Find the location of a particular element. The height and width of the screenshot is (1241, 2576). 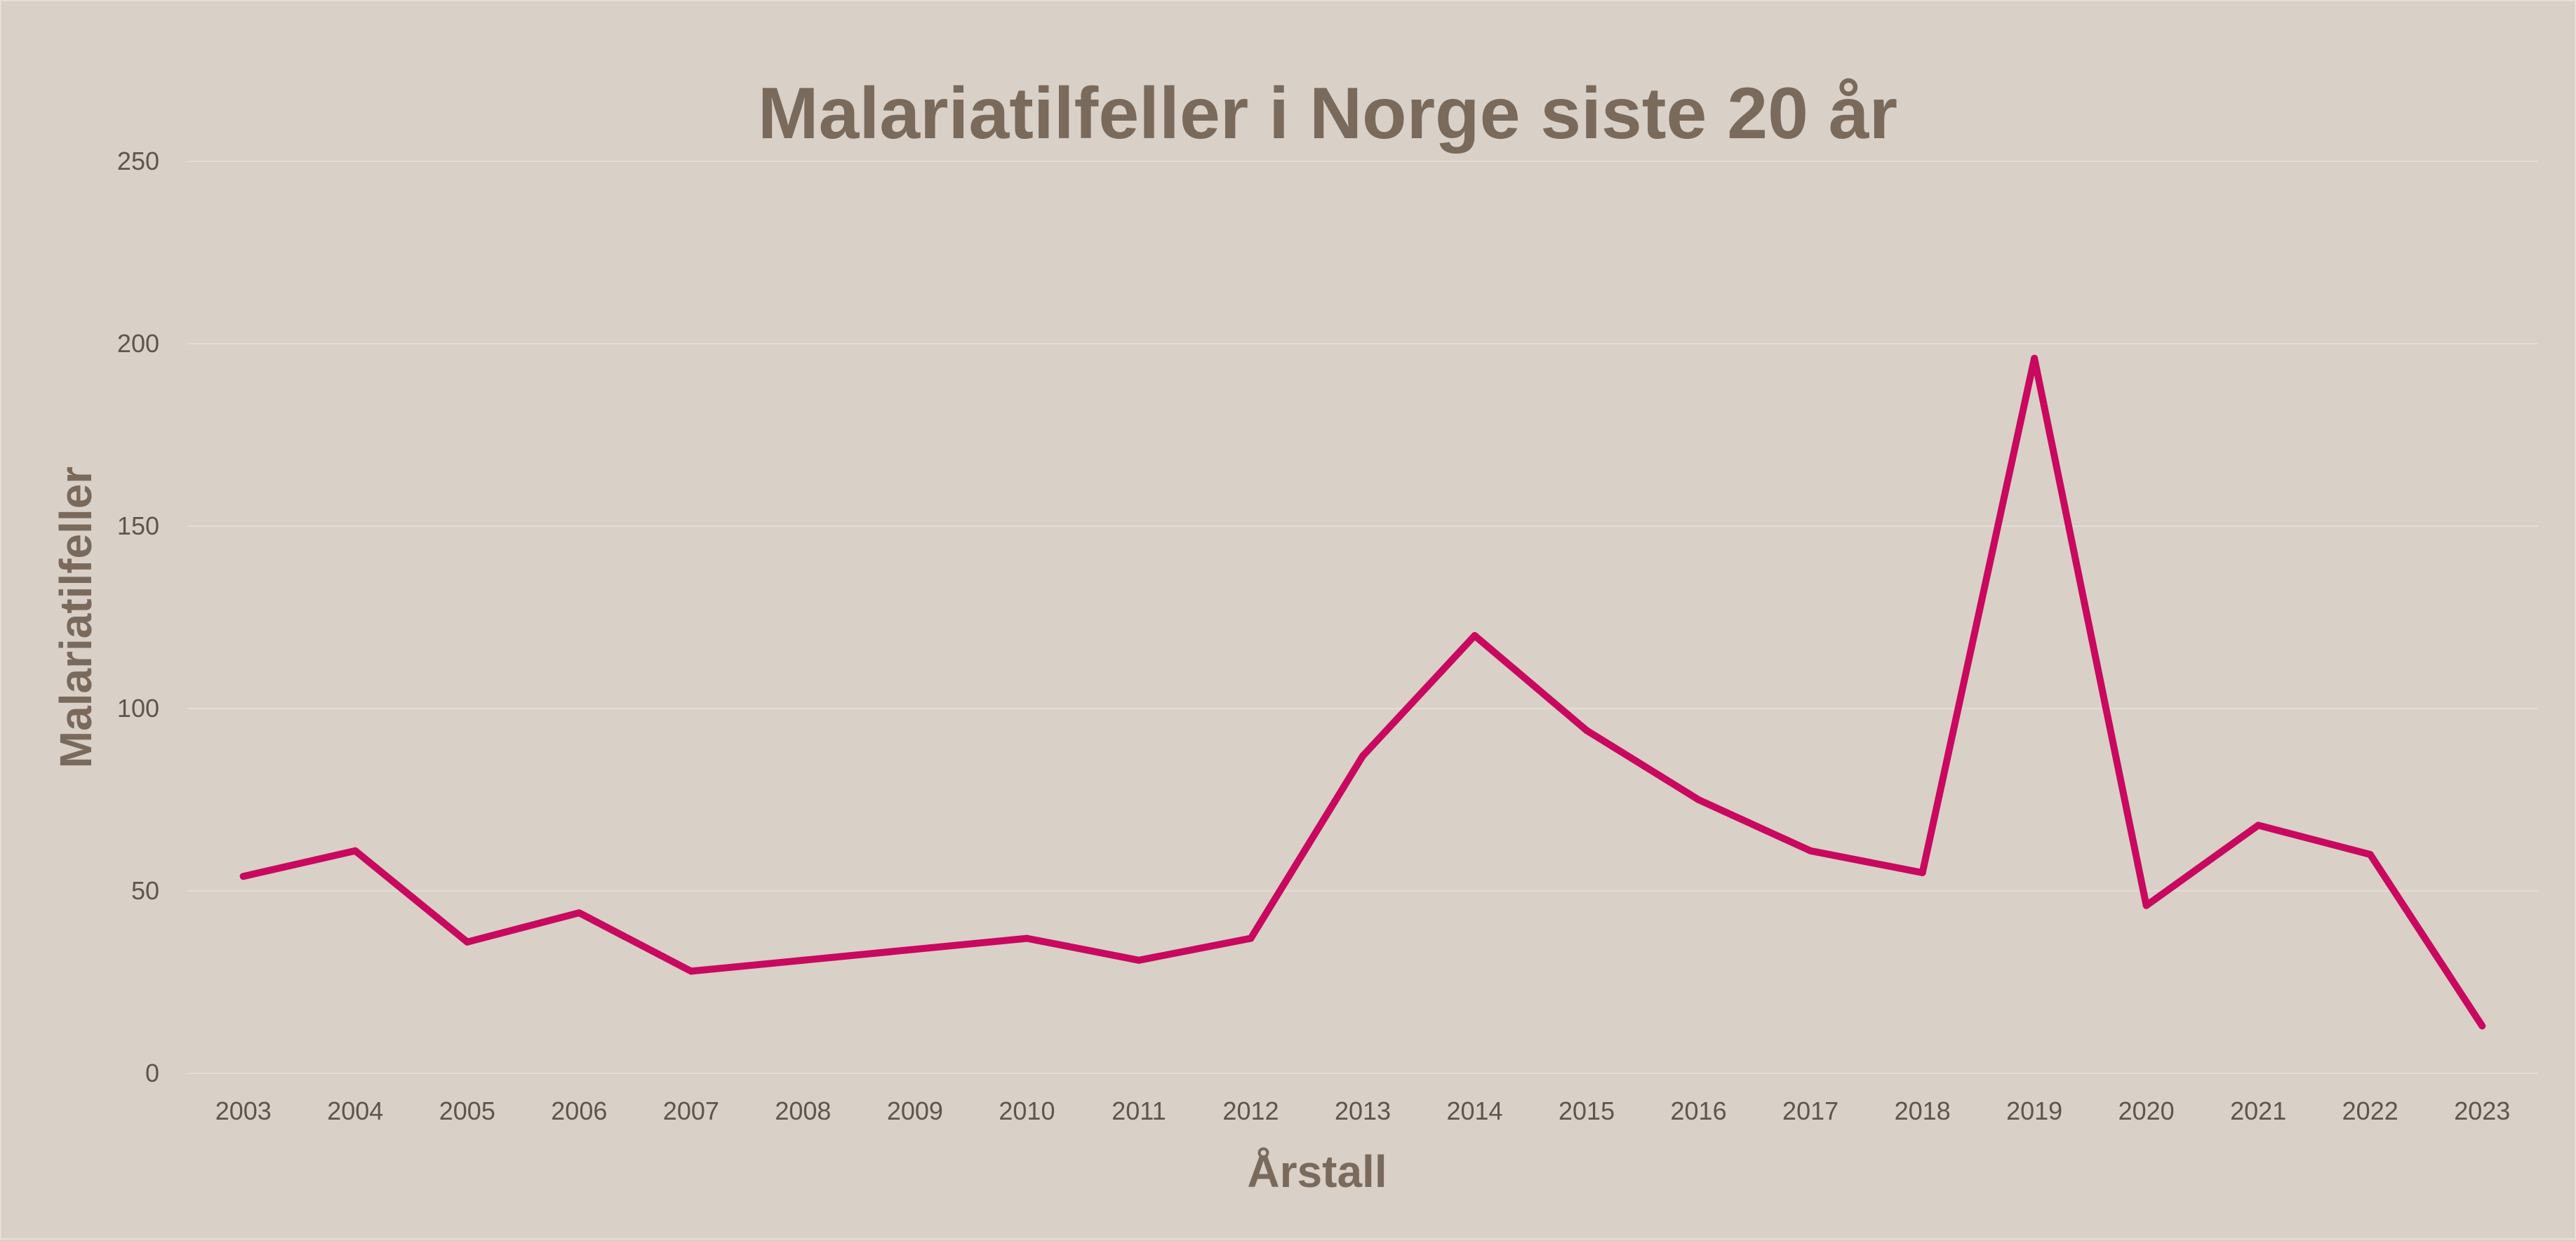

x-tick-label: 2012 is located at coordinates (1250, 1110).